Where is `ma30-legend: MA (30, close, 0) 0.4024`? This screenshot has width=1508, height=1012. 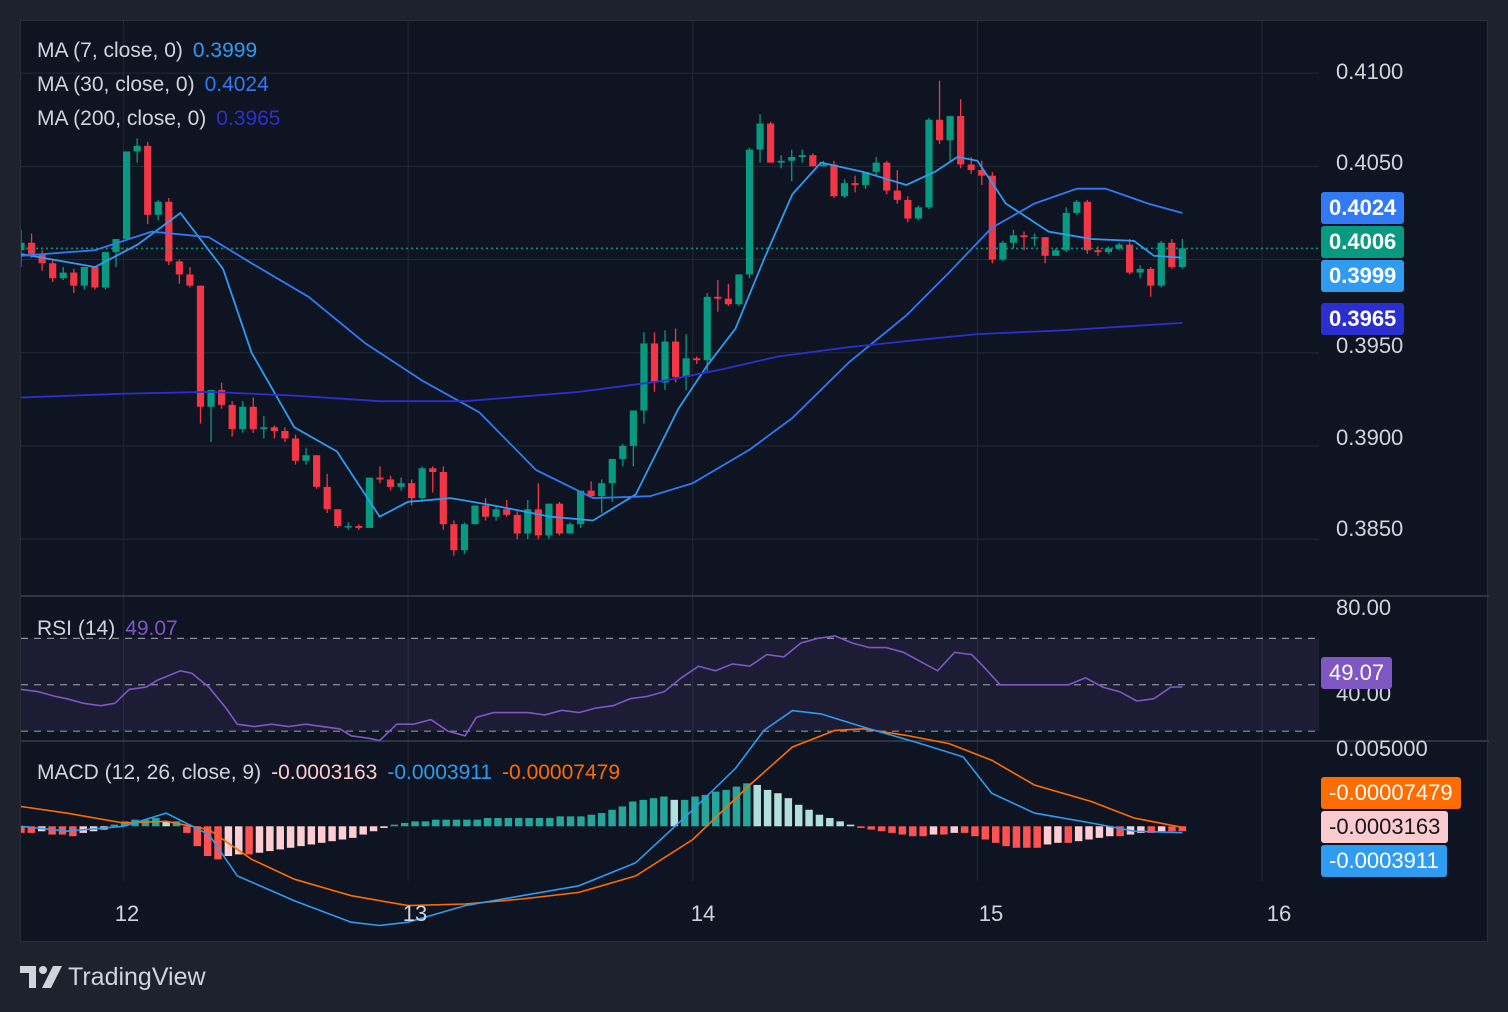 ma30-legend: MA (30, close, 0) 0.4024 is located at coordinates (153, 85).